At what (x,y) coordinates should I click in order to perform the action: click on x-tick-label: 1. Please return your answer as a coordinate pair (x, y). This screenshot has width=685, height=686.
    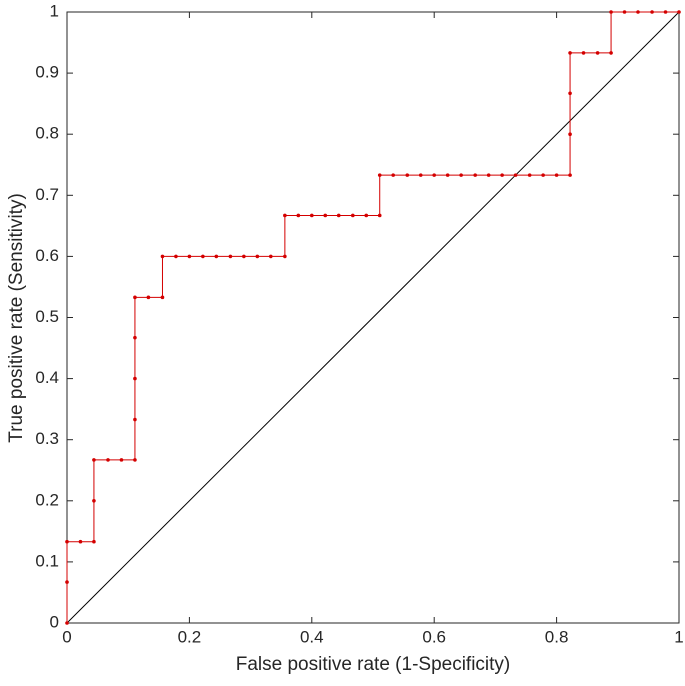
    Looking at the image, I should click on (678, 636).